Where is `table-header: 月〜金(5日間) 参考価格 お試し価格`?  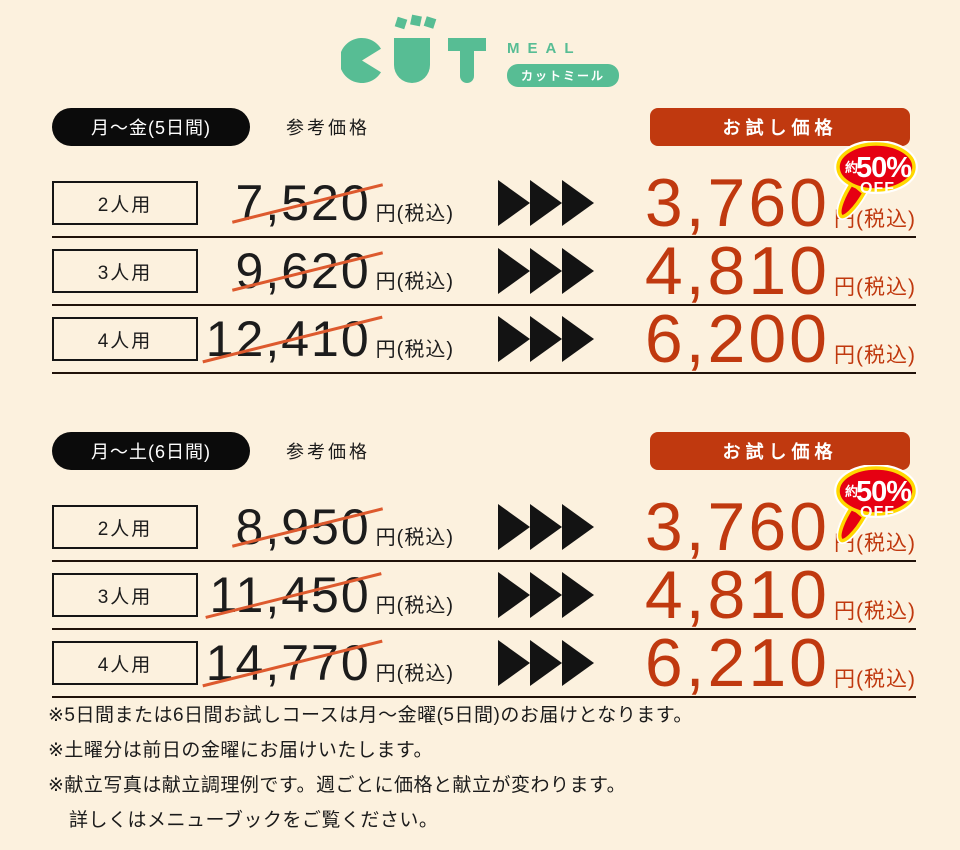
table-header: 月〜金(5日間) 参考価格 お試し価格 is located at coordinates (484, 127).